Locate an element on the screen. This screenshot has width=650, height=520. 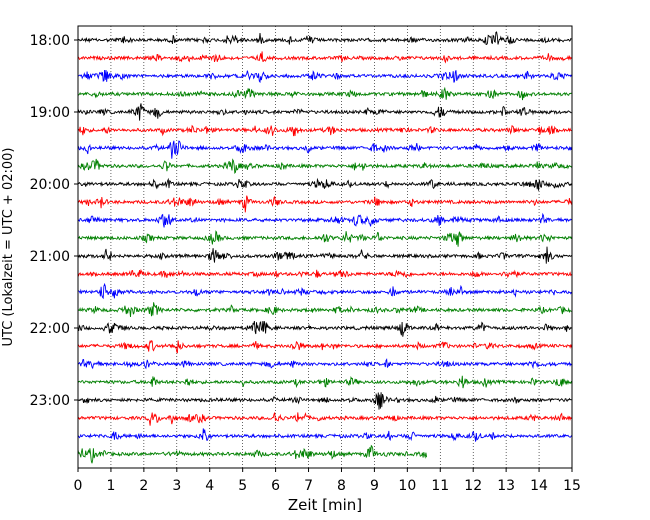
x-tick-label: 3 is located at coordinates (176, 486).